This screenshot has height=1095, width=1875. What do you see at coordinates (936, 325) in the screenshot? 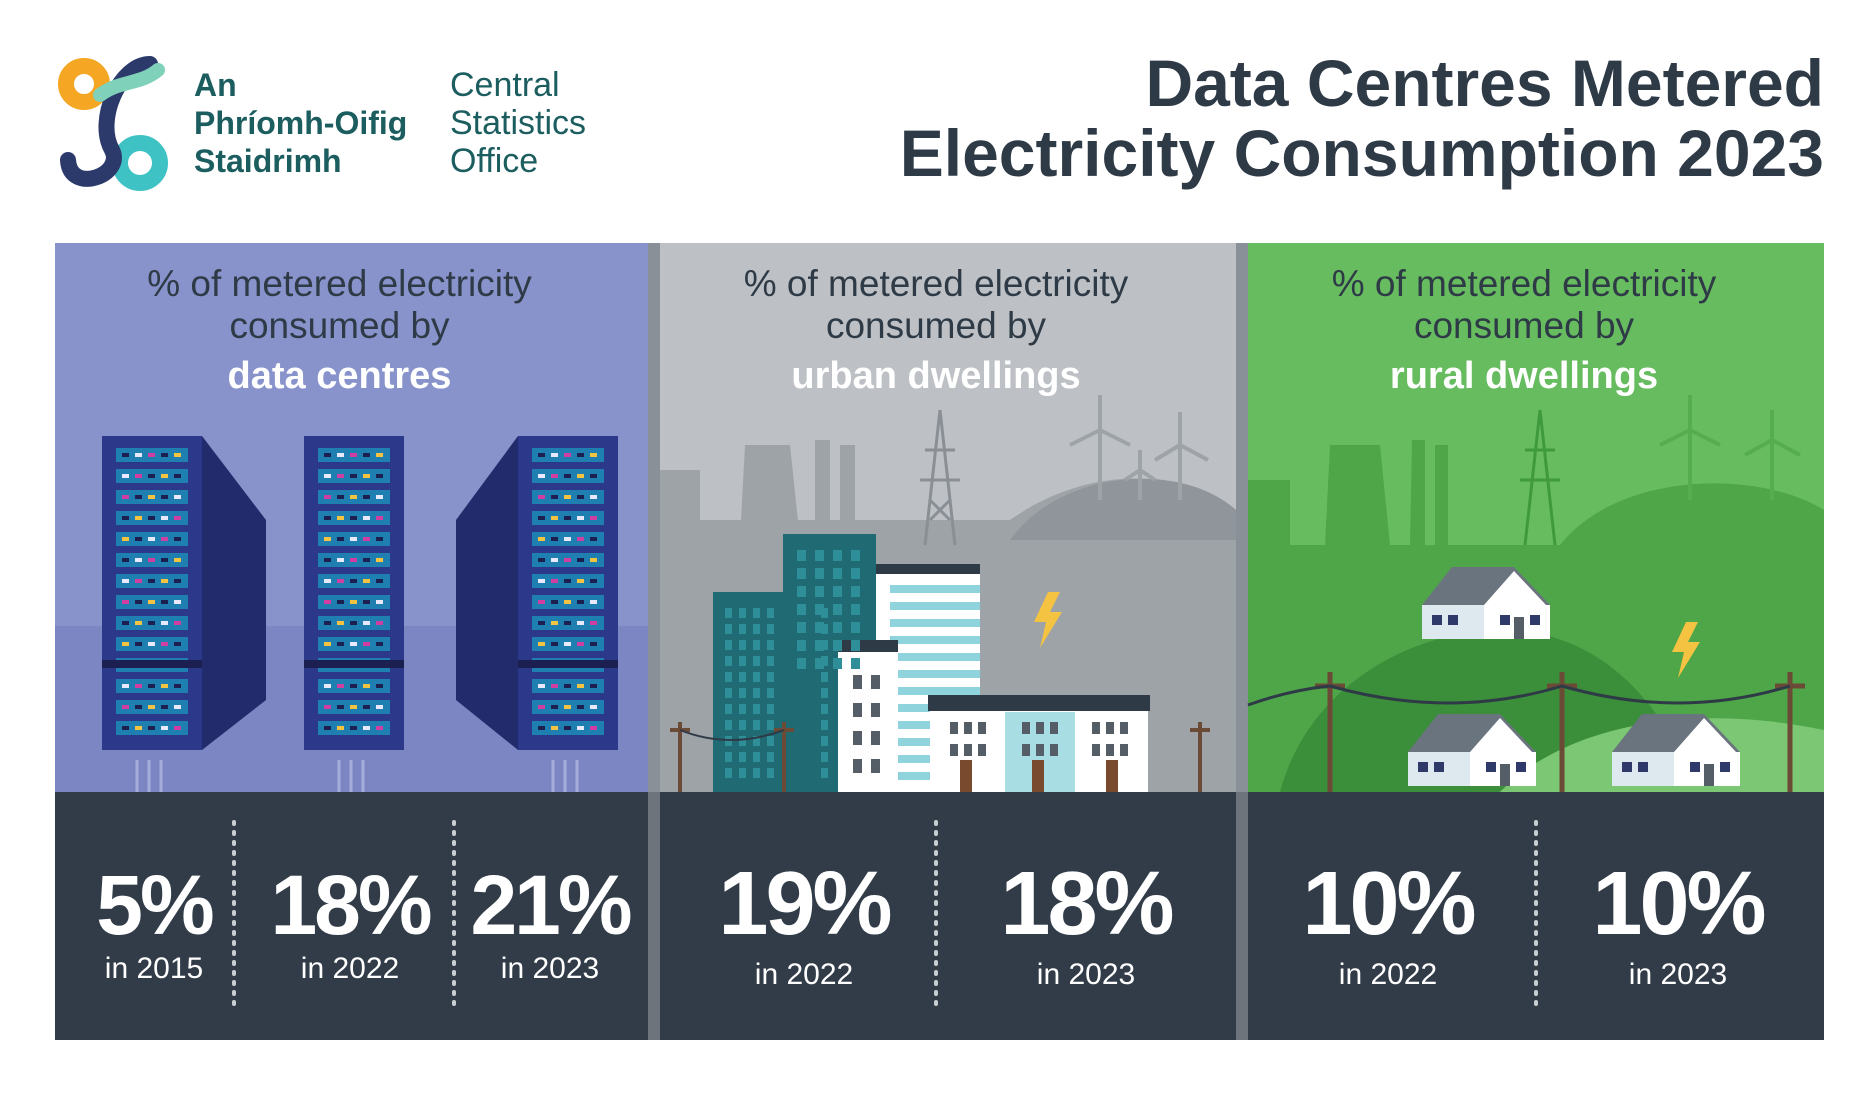
I see `caption: consumed by` at bounding box center [936, 325].